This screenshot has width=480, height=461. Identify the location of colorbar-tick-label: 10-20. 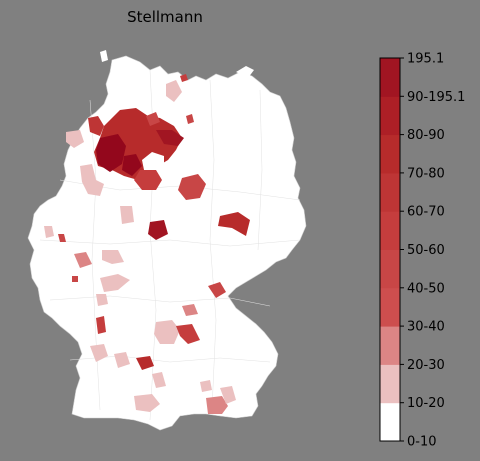
(426, 403).